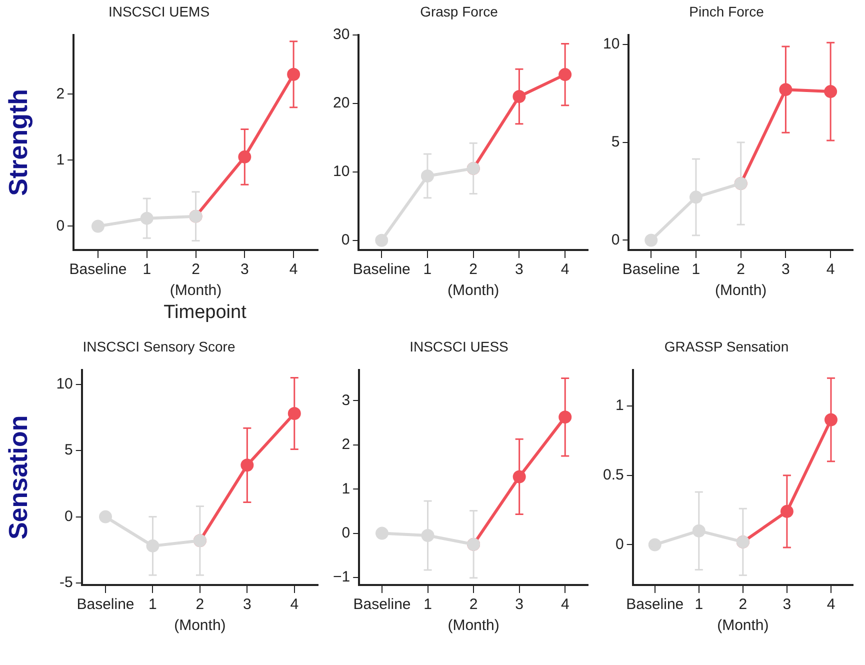 The image size is (865, 665). What do you see at coordinates (205, 313) in the screenshot?
I see `text: Timepoint` at bounding box center [205, 313].